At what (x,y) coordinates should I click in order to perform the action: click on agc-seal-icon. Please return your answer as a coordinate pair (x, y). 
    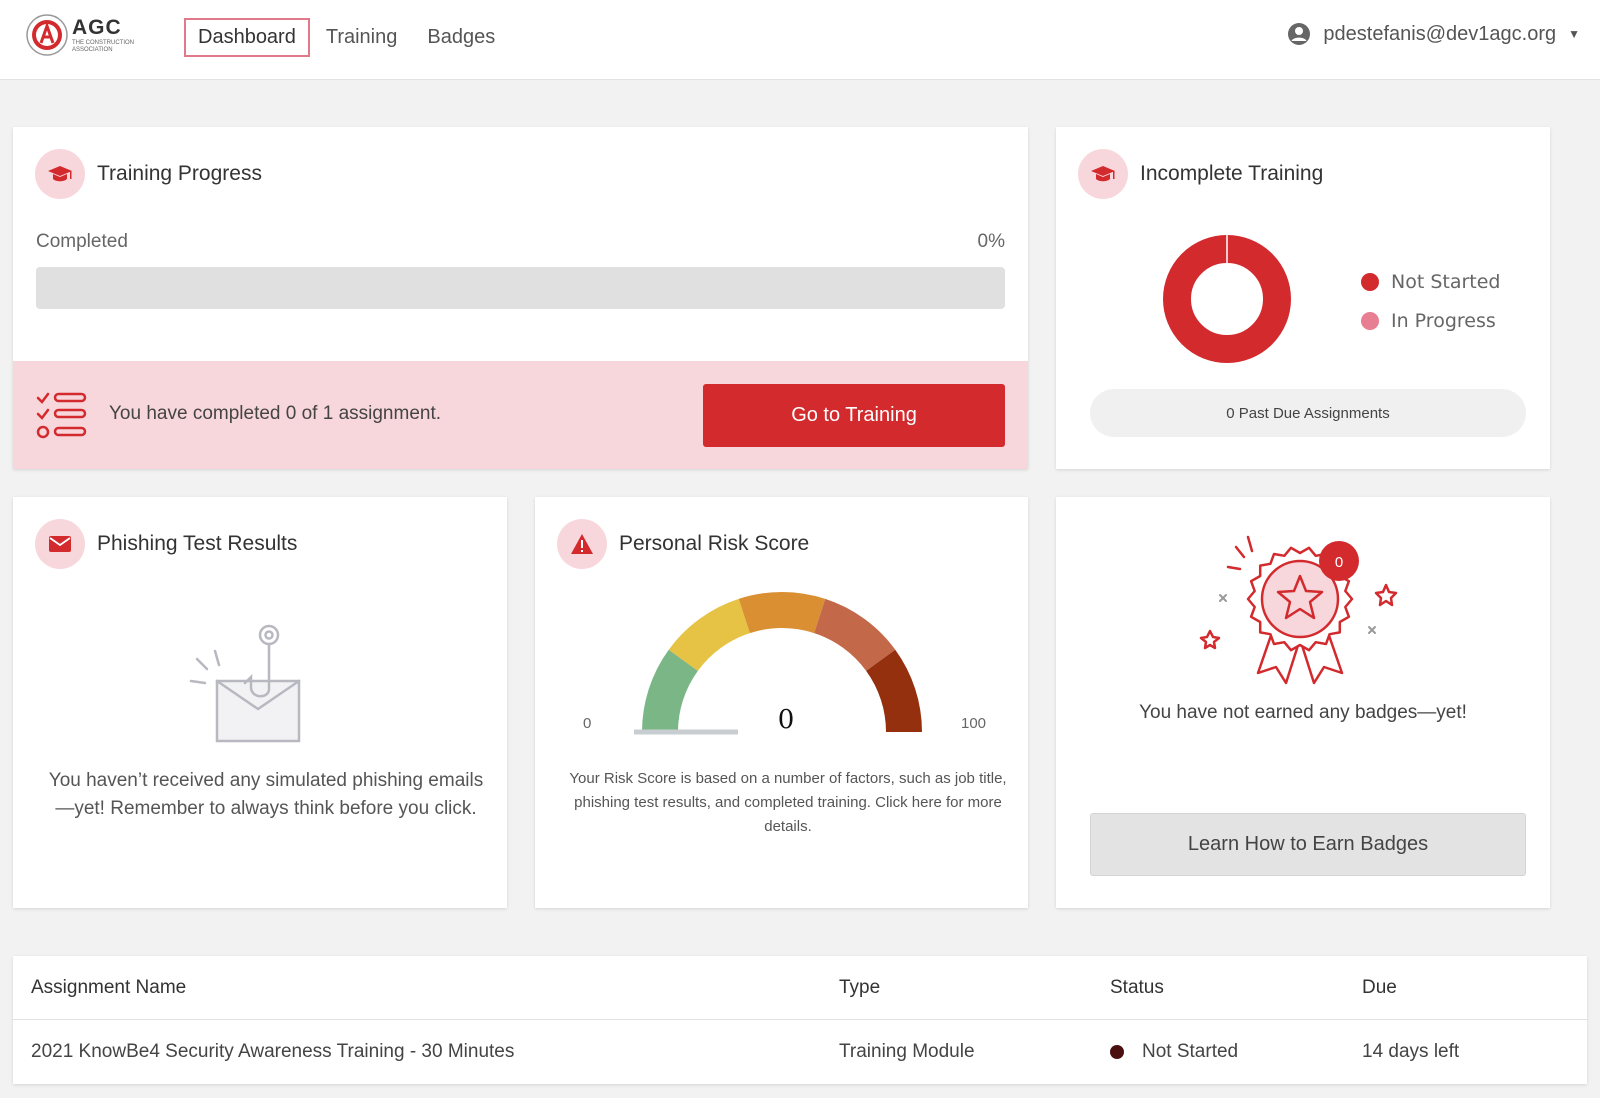
    Looking at the image, I should click on (47, 35).